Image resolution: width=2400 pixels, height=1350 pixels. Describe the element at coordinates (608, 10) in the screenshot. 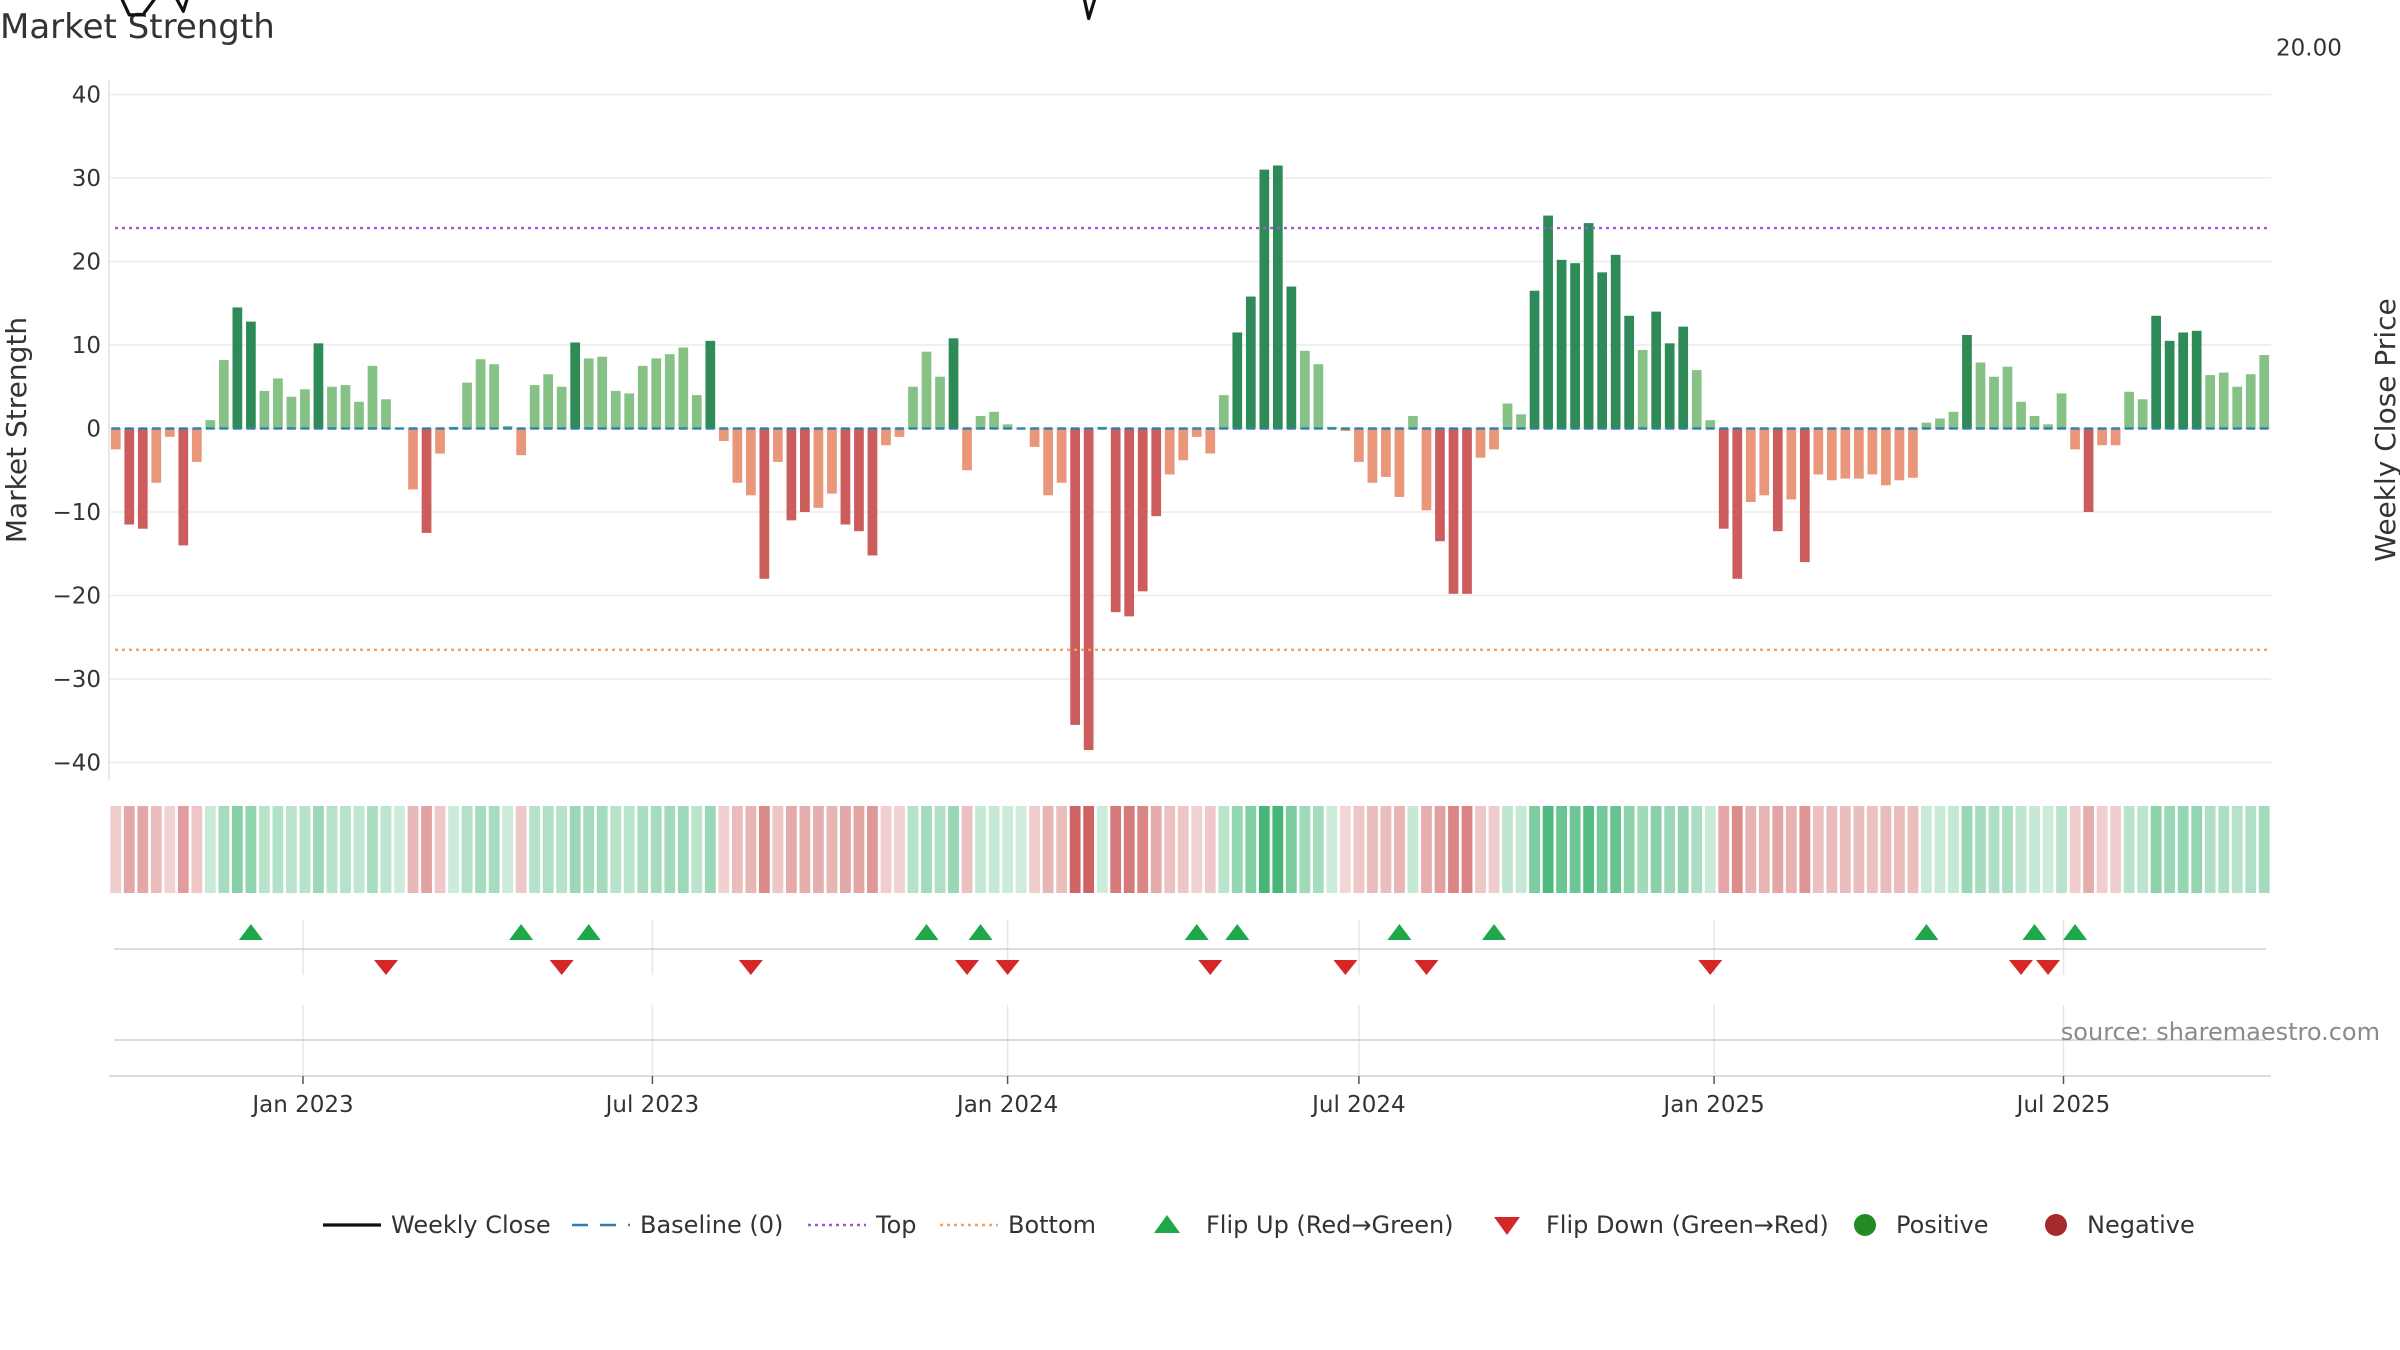

I see `weekly-close-line` at that location.